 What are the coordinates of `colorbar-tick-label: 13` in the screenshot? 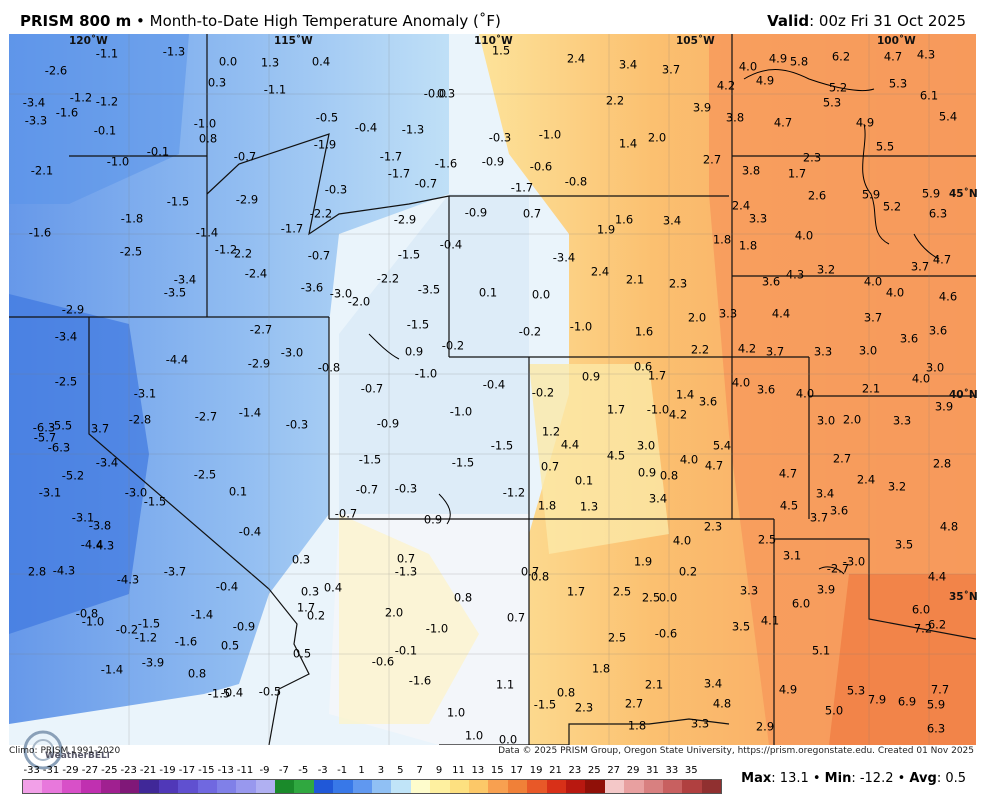 It's located at (478, 770).